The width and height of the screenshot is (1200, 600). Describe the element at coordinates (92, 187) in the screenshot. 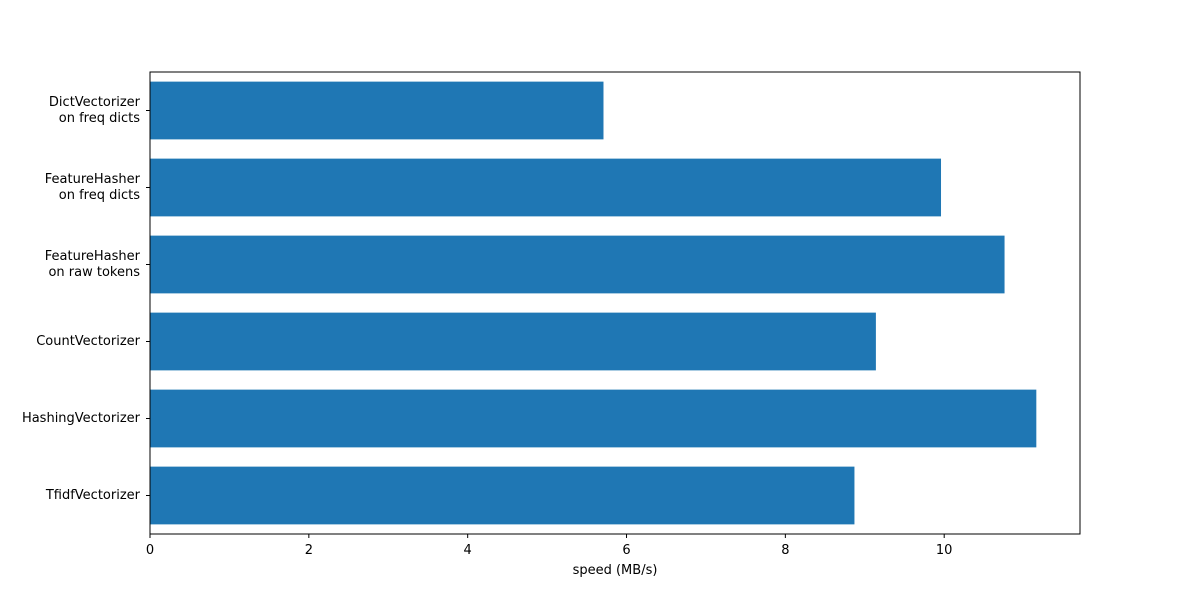

I see `y-tick-label: FeatureHasher on freq dicts` at that location.